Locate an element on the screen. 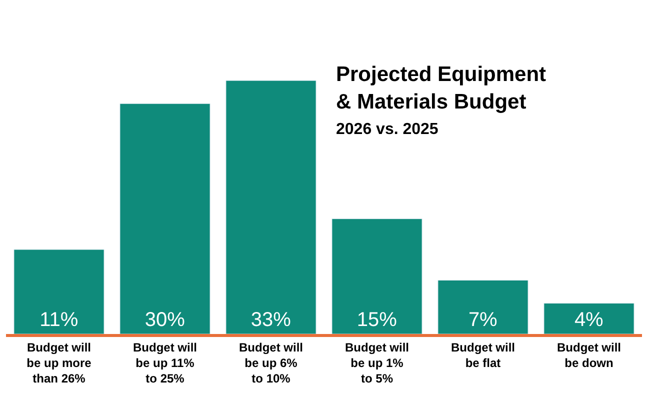 The image size is (648, 400). x-tick-label: Budget will be up 6% to 10% is located at coordinates (271, 363).